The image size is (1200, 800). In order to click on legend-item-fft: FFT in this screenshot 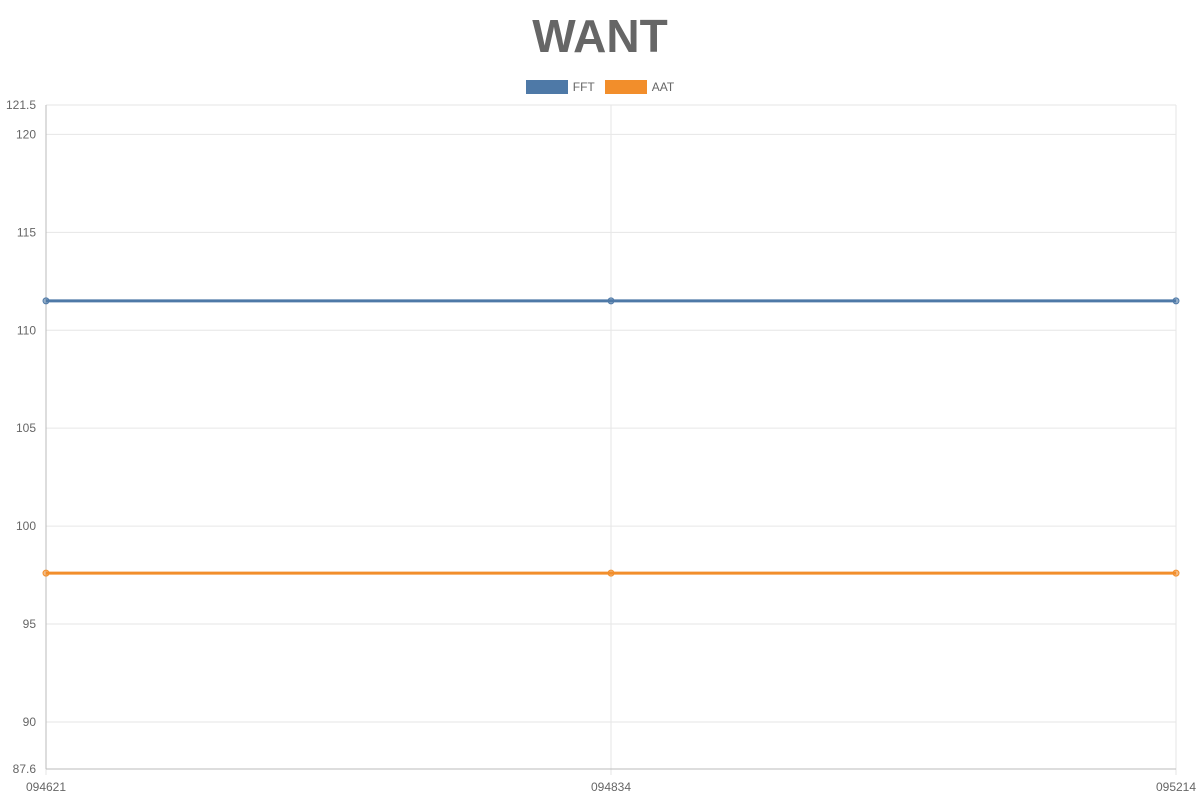, I will do `click(560, 87)`.